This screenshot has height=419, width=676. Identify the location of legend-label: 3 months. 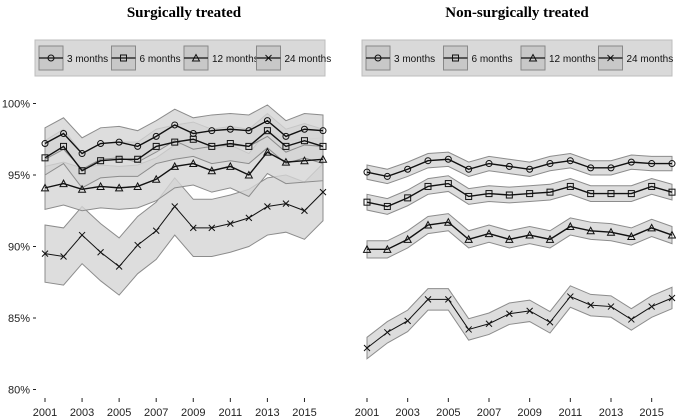
(414, 59).